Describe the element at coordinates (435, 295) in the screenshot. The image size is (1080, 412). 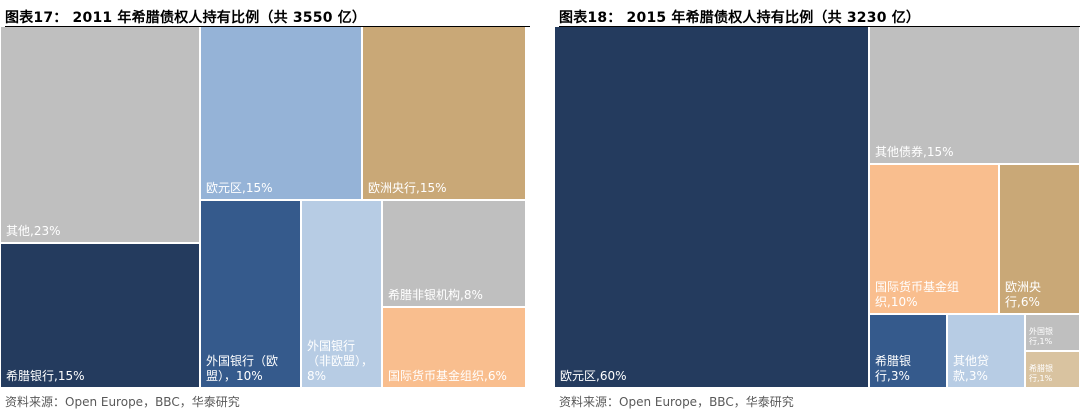
I see `tile-label: 希腊非银机构,8%` at that location.